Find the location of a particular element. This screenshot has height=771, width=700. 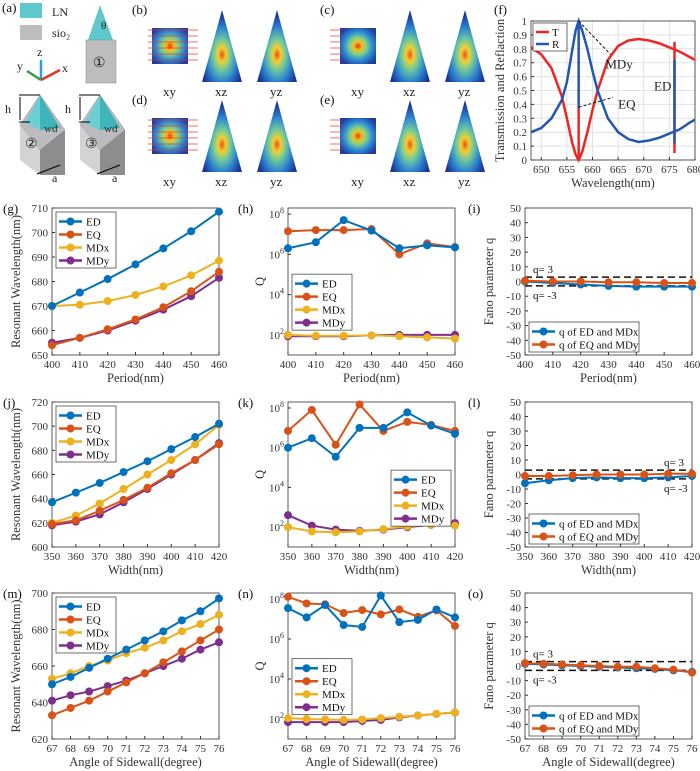

x-tick-label: 400 is located at coordinates (52, 365).